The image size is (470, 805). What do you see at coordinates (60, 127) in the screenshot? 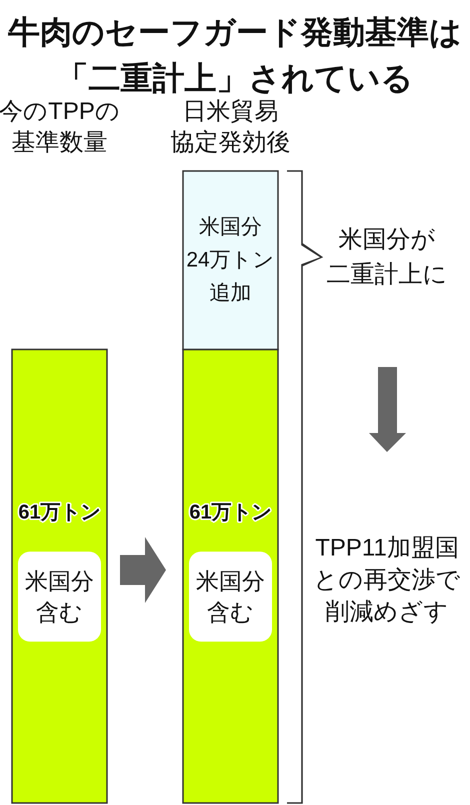
I see `category: 今のTPPの基準数量` at bounding box center [60, 127].